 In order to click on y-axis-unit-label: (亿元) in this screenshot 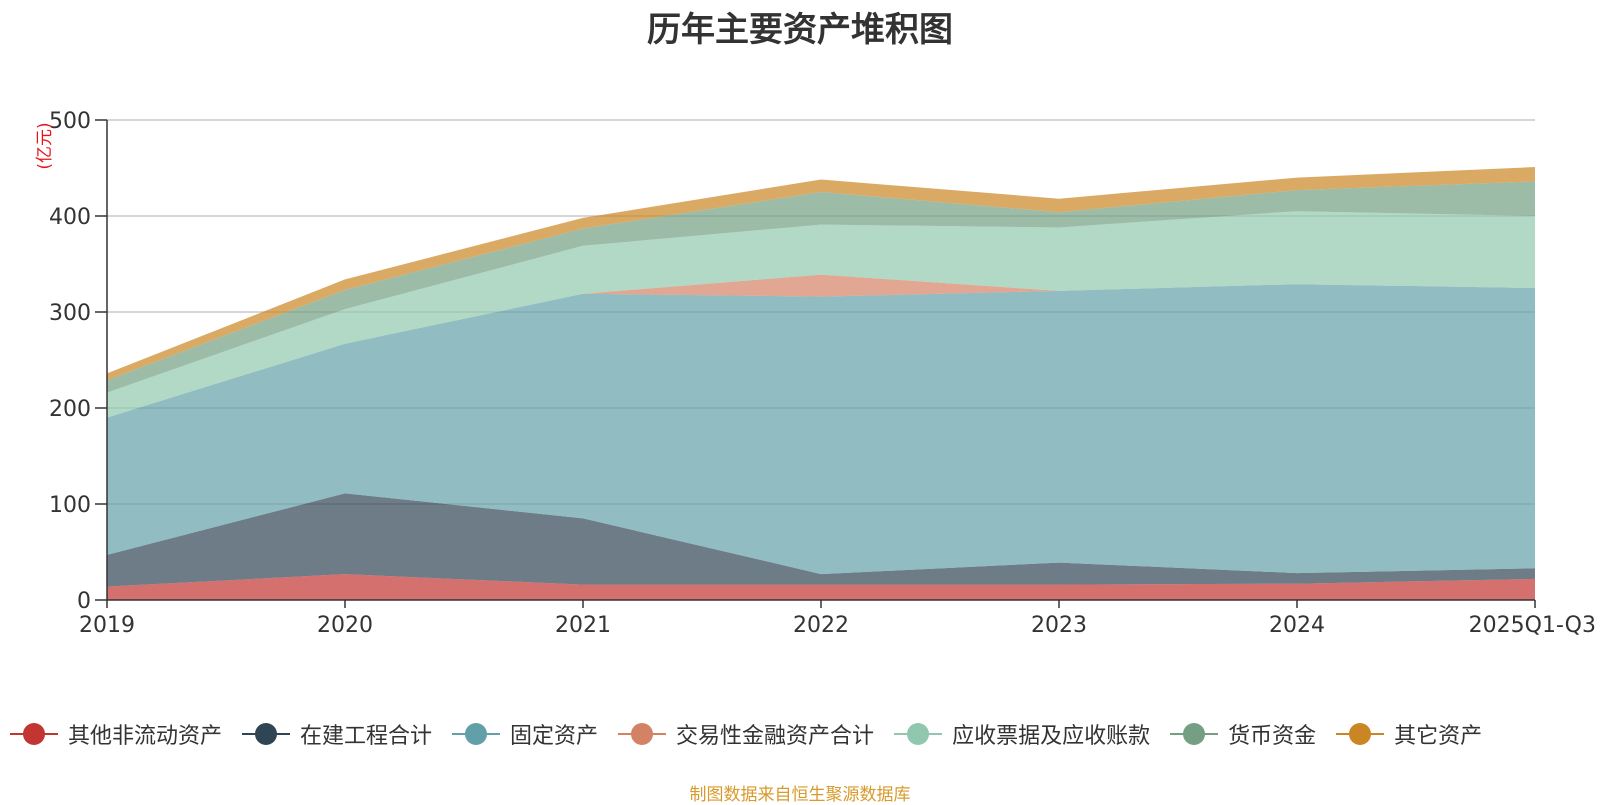, I will do `click(45, 145)`.